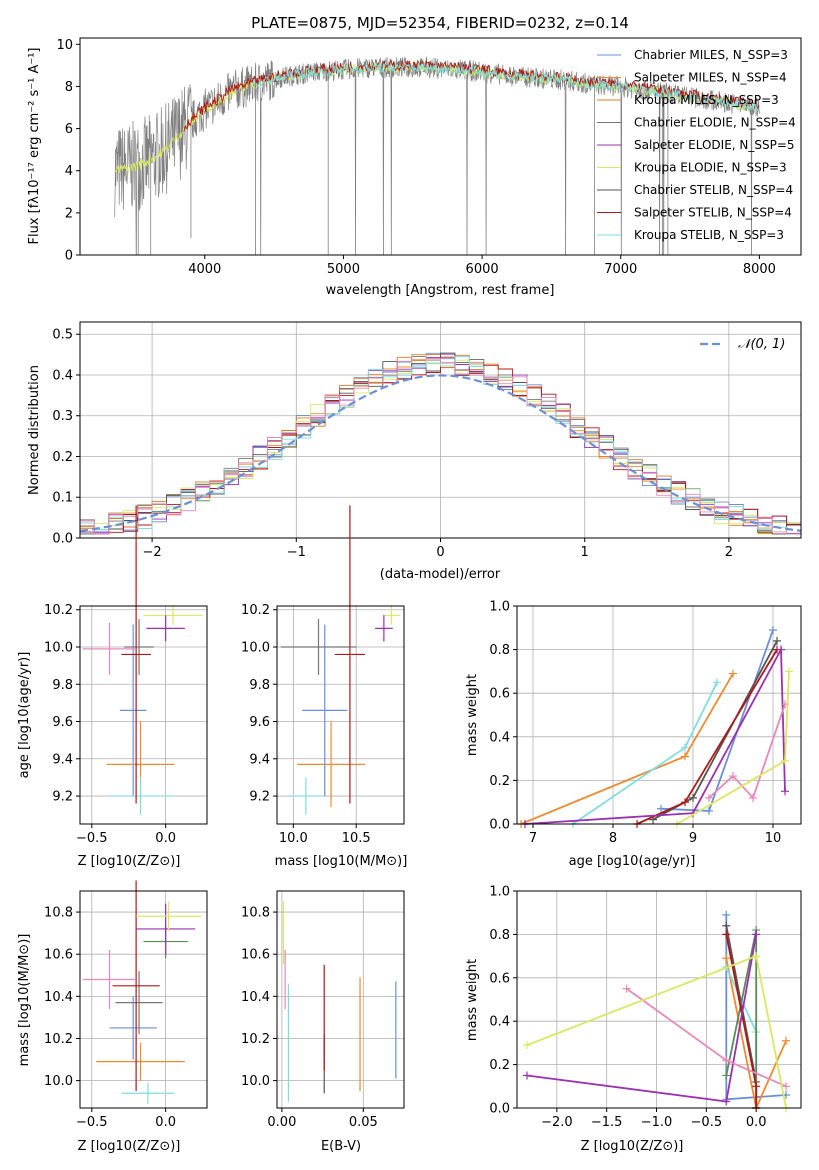  Describe the element at coordinates (259, 797) in the screenshot. I see `panel4-ytick-label: 9.2` at that location.